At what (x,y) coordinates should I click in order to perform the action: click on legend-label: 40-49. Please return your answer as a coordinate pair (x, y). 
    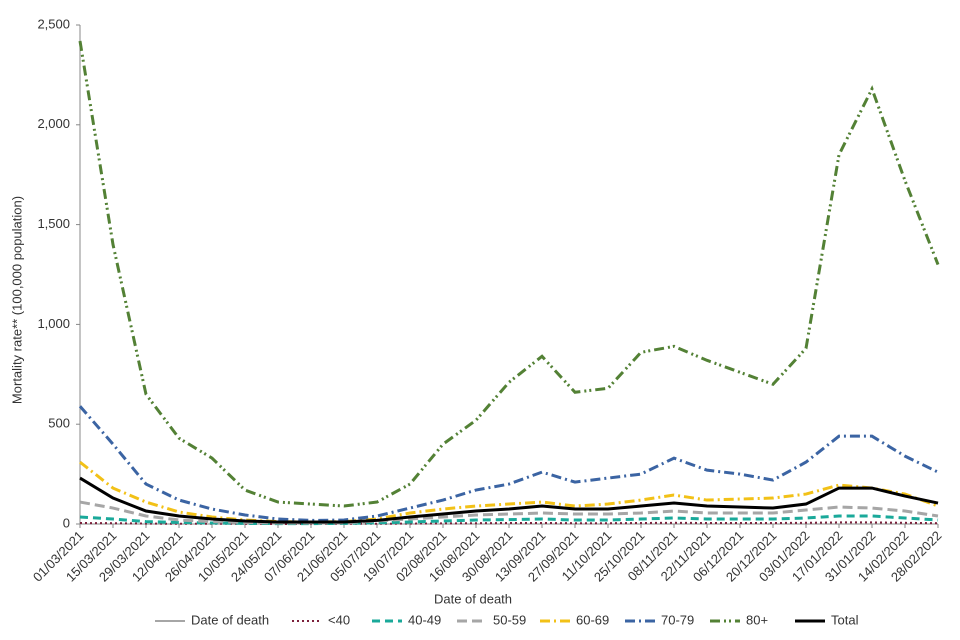
    Looking at the image, I should click on (424, 619).